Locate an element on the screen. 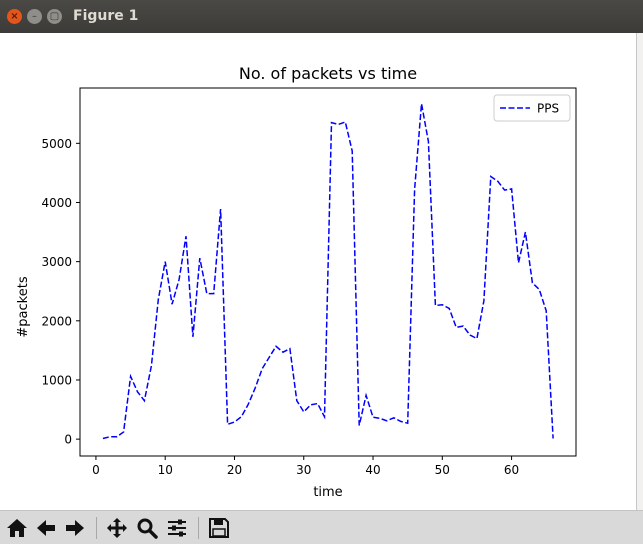  y-tick-label: 3000 is located at coordinates (56, 262).